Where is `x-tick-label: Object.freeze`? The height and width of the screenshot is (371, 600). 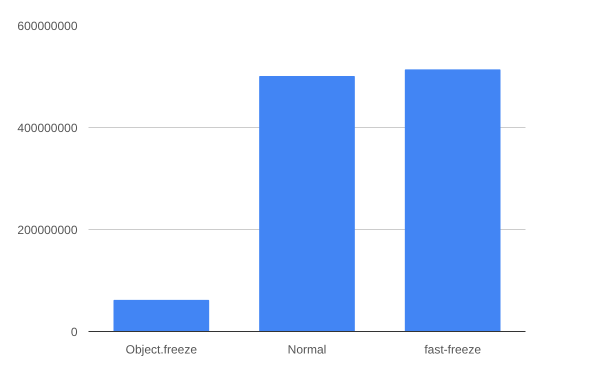
x-tick-label: Object.freeze is located at coordinates (162, 349).